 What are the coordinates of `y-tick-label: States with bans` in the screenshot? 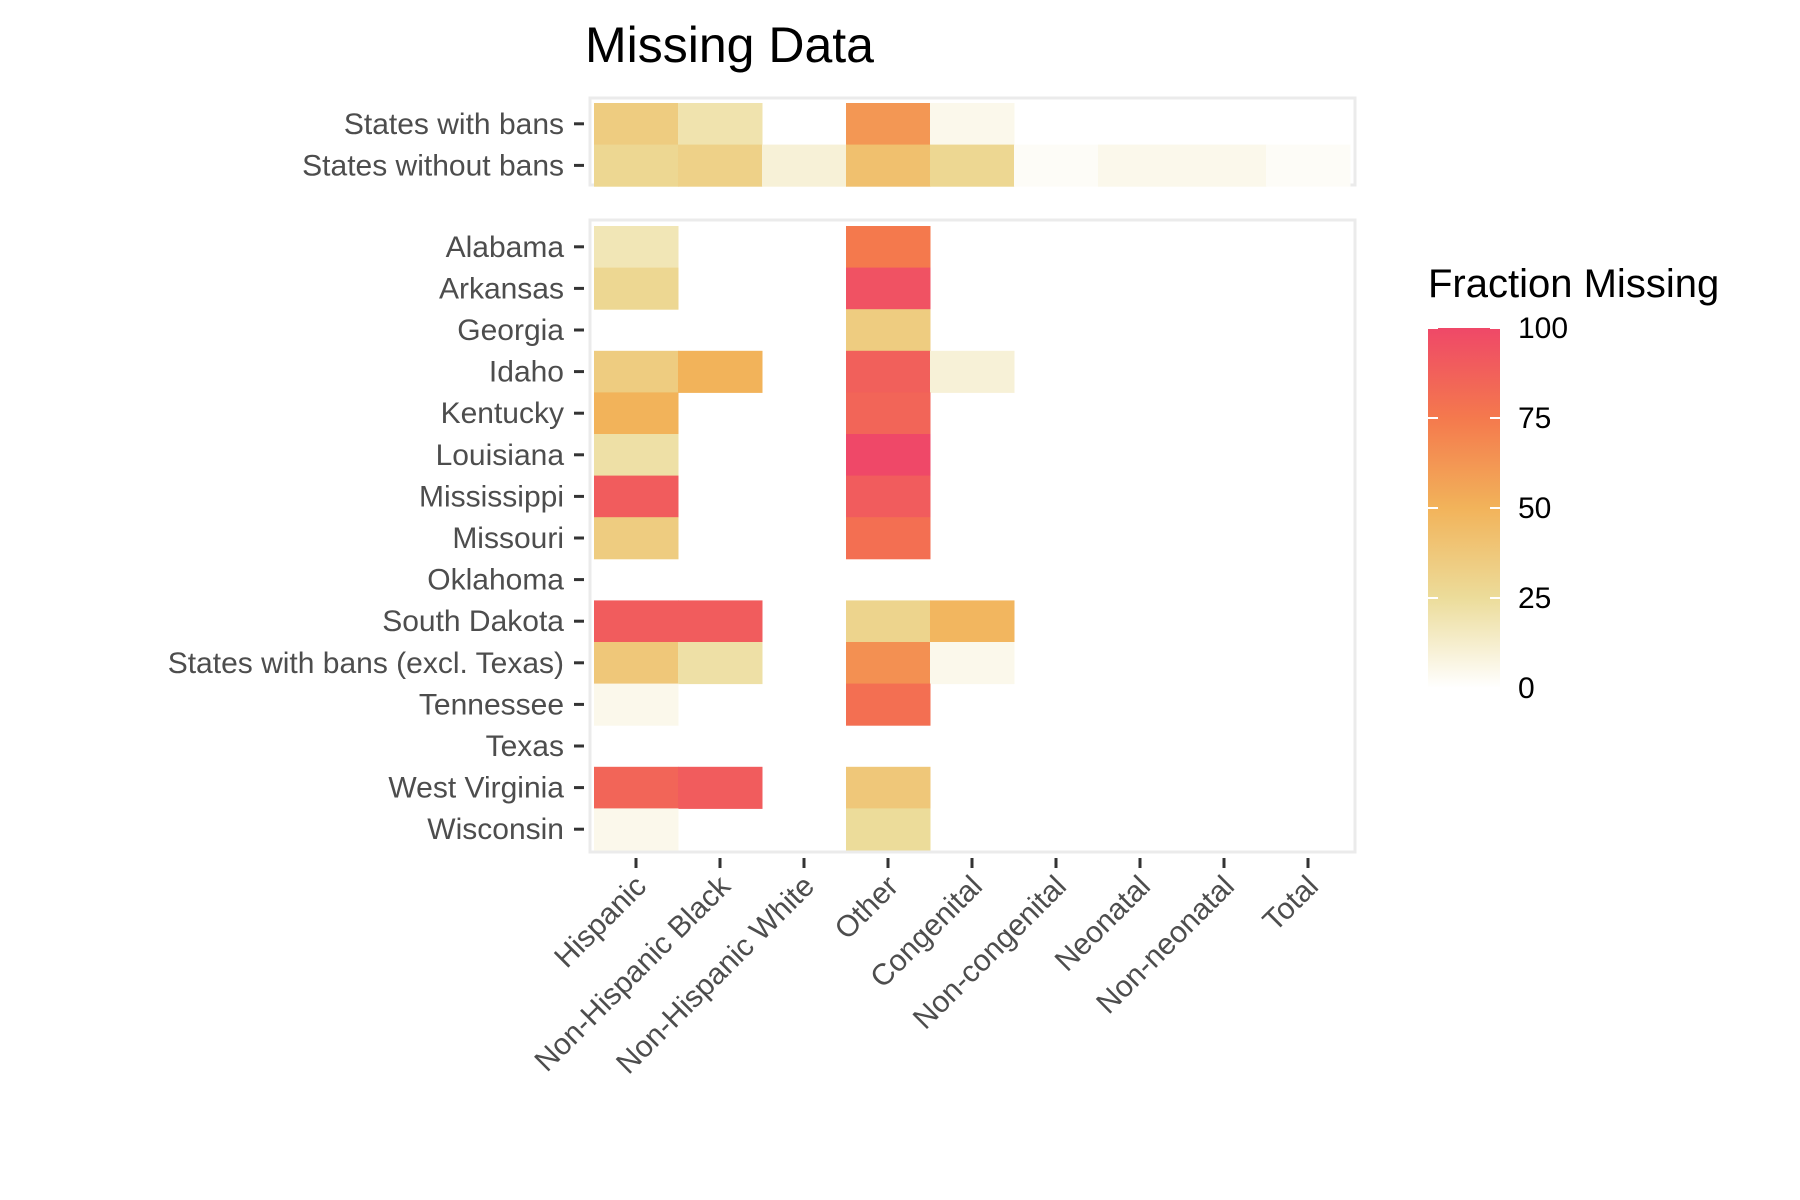 It's located at (454, 124).